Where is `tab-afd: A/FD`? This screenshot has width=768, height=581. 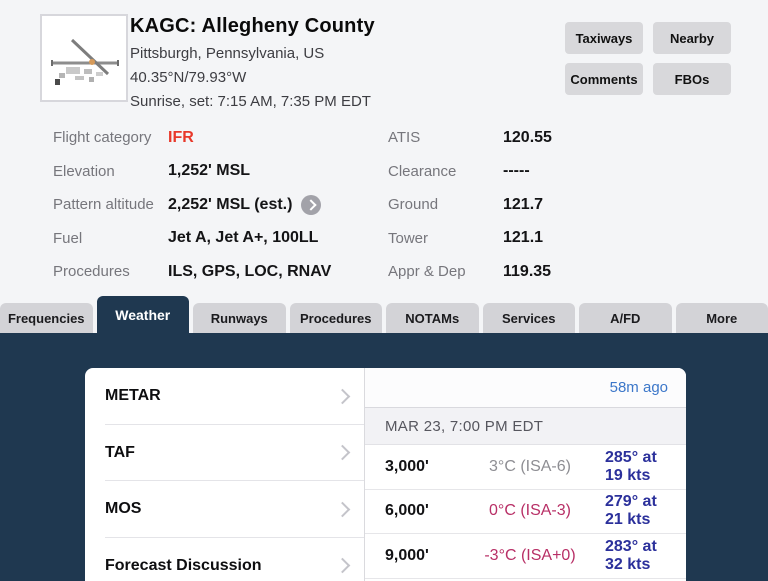 tab-afd: A/FD is located at coordinates (625, 318).